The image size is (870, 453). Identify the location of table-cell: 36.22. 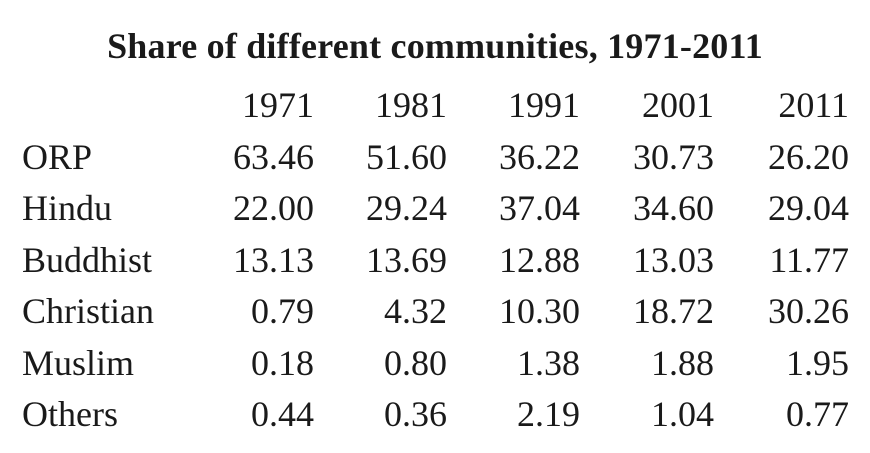
(539, 156).